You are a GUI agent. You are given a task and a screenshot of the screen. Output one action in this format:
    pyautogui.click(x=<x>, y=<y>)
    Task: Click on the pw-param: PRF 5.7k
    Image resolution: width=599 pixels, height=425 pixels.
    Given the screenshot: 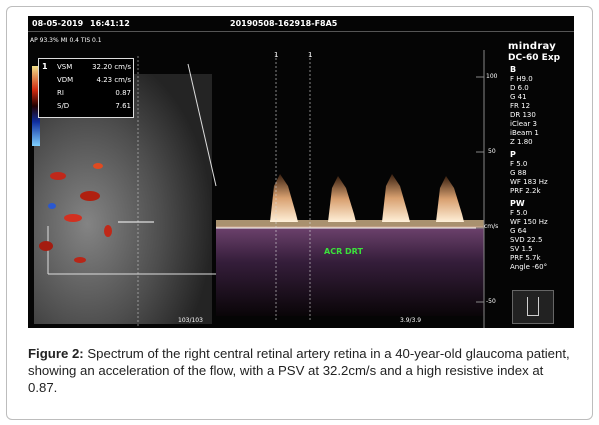 What is the action you would take?
    pyautogui.click(x=525, y=258)
    